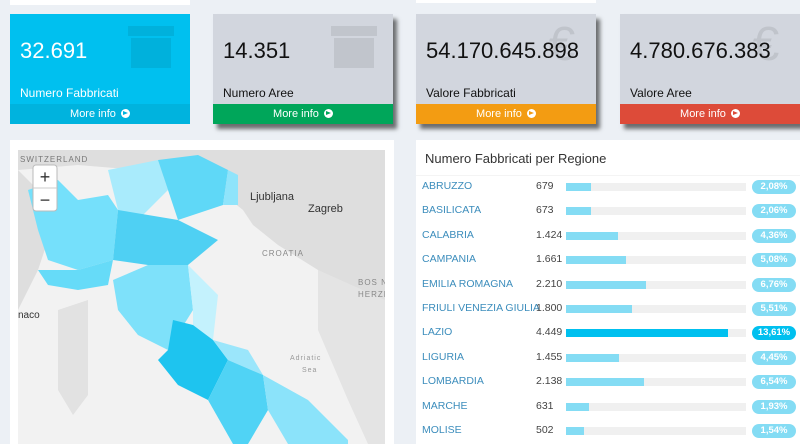 The width and height of the screenshot is (800, 444). What do you see at coordinates (774, 309) in the screenshot?
I see `pct-badge: 5,51%` at bounding box center [774, 309].